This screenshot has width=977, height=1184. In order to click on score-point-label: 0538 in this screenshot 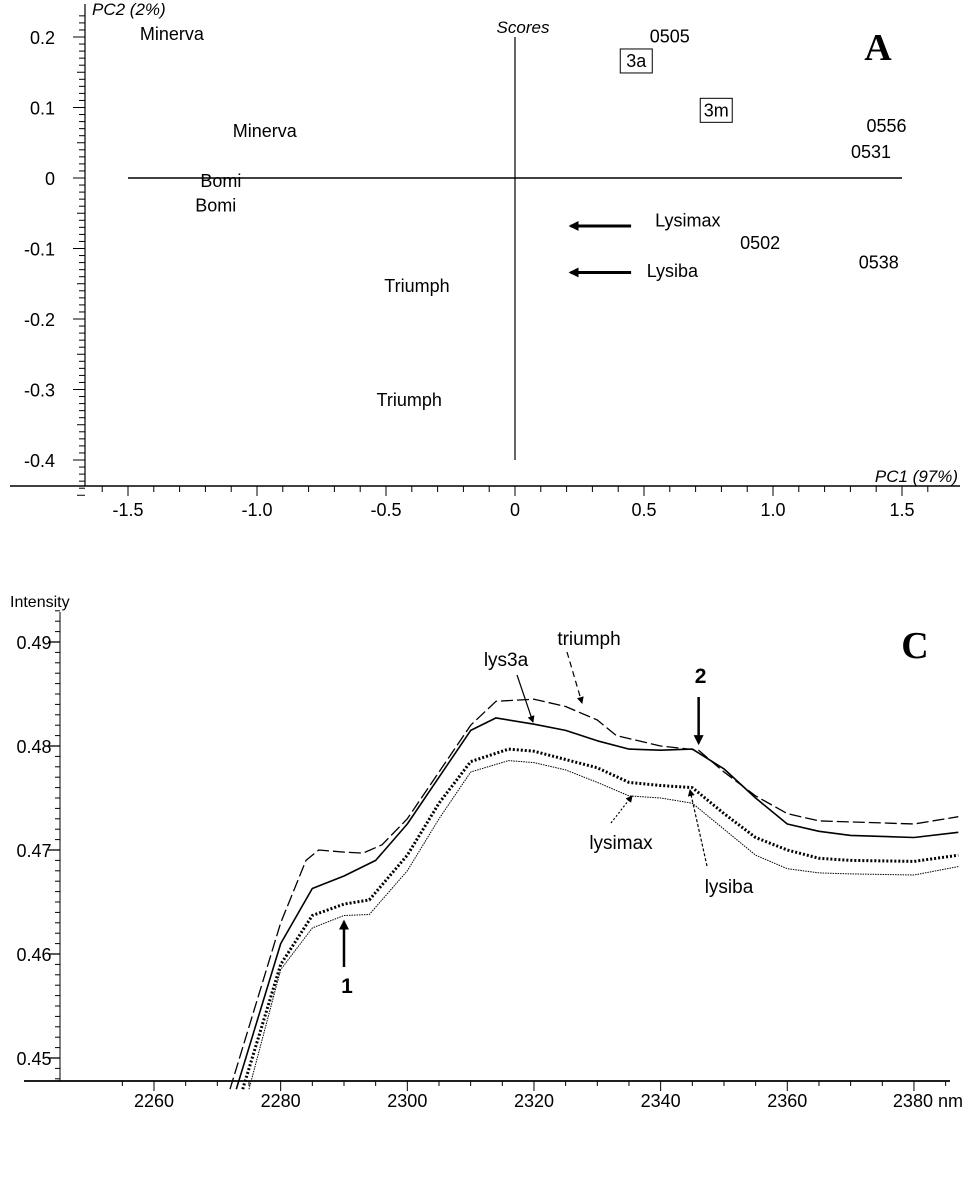, I will do `click(879, 263)`.